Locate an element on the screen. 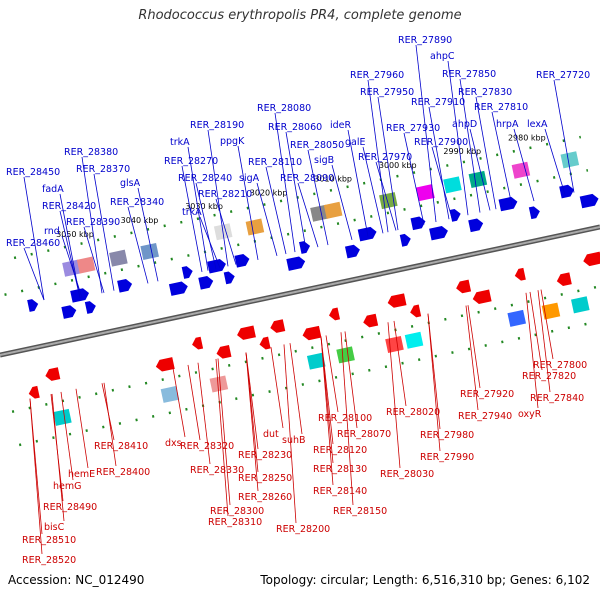 This screenshot has width=600, height=600. top-gene-label: RER_27890 is located at coordinates (425, 40).